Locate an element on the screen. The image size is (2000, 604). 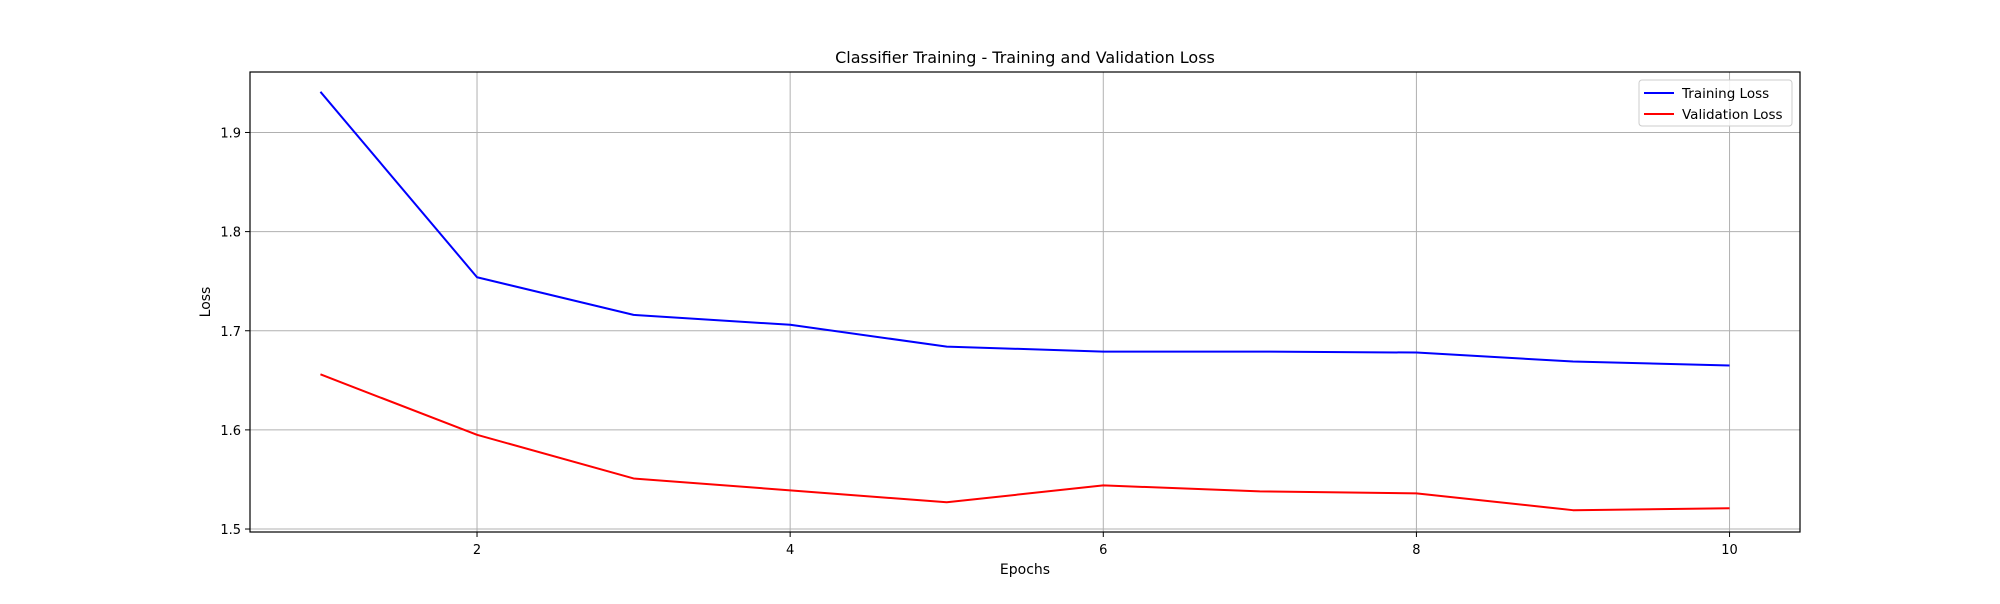
x-tick-label: 6 is located at coordinates (1103, 550).